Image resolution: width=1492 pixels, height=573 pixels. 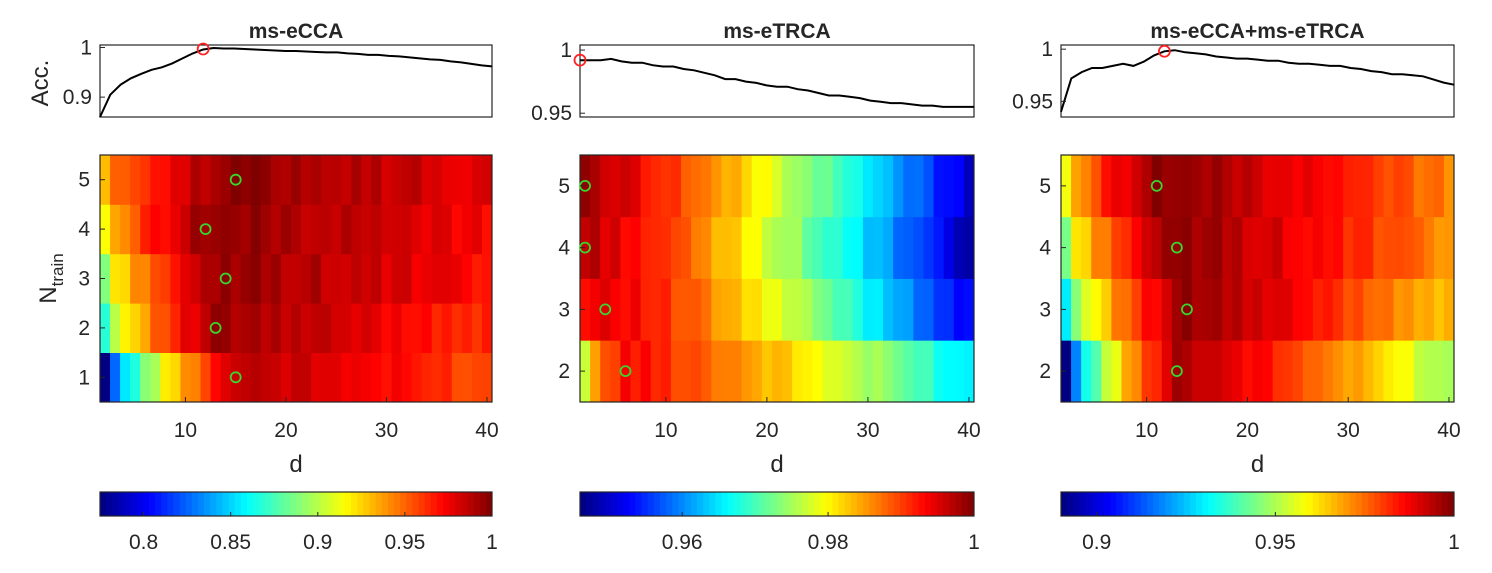 What do you see at coordinates (766, 430) in the screenshot?
I see `xtick-label: 20` at bounding box center [766, 430].